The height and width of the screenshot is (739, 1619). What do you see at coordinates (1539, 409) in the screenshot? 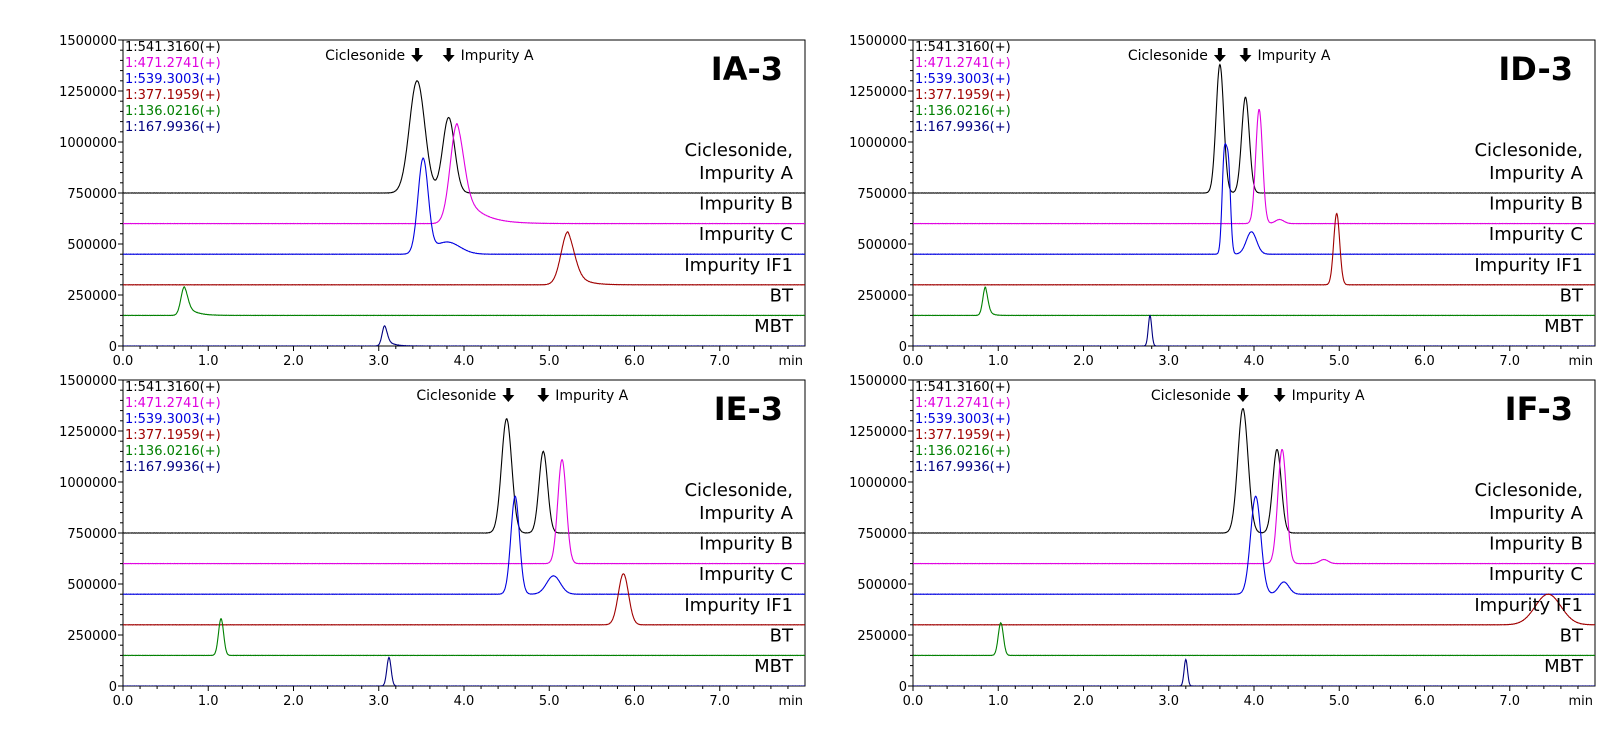
I see `panel-title: IF-3` at bounding box center [1539, 409].